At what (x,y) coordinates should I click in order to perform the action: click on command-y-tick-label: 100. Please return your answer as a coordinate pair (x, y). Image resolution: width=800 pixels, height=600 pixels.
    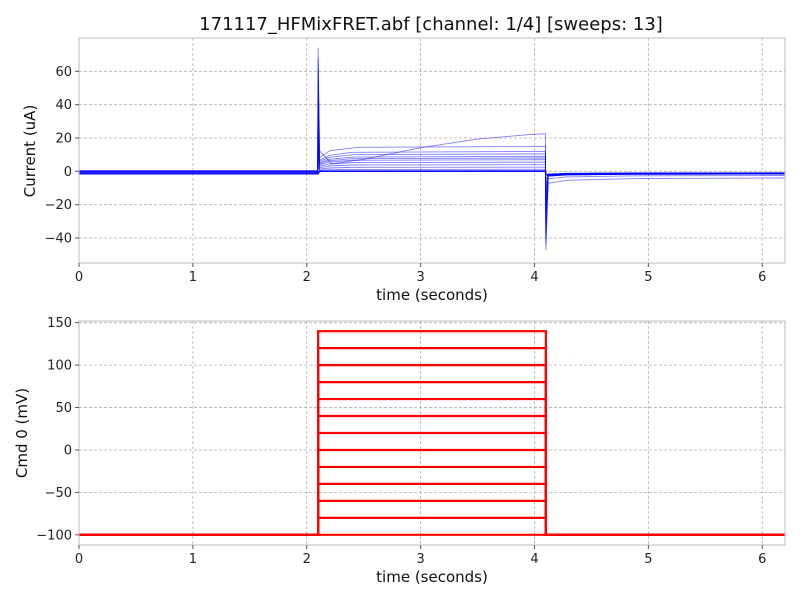
    Looking at the image, I should click on (59, 366).